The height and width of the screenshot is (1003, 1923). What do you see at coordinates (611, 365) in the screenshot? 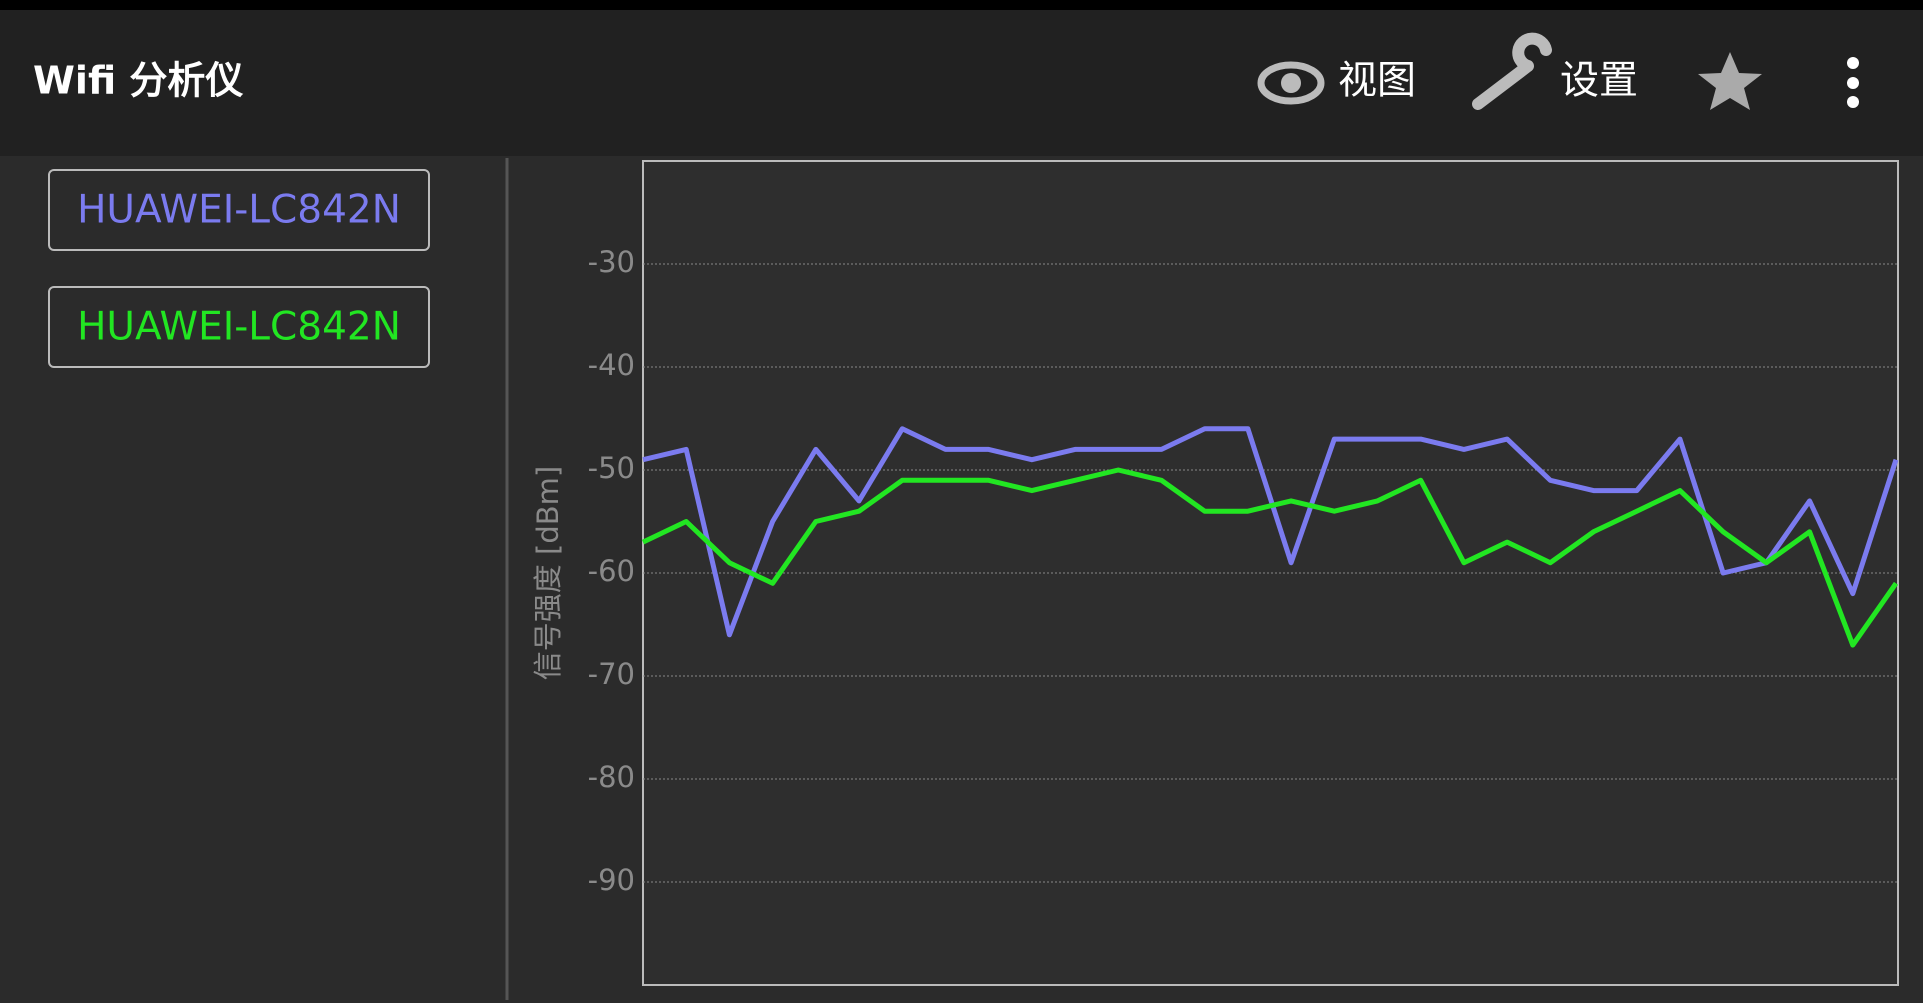
I see `y-tick-label: -40` at bounding box center [611, 365].